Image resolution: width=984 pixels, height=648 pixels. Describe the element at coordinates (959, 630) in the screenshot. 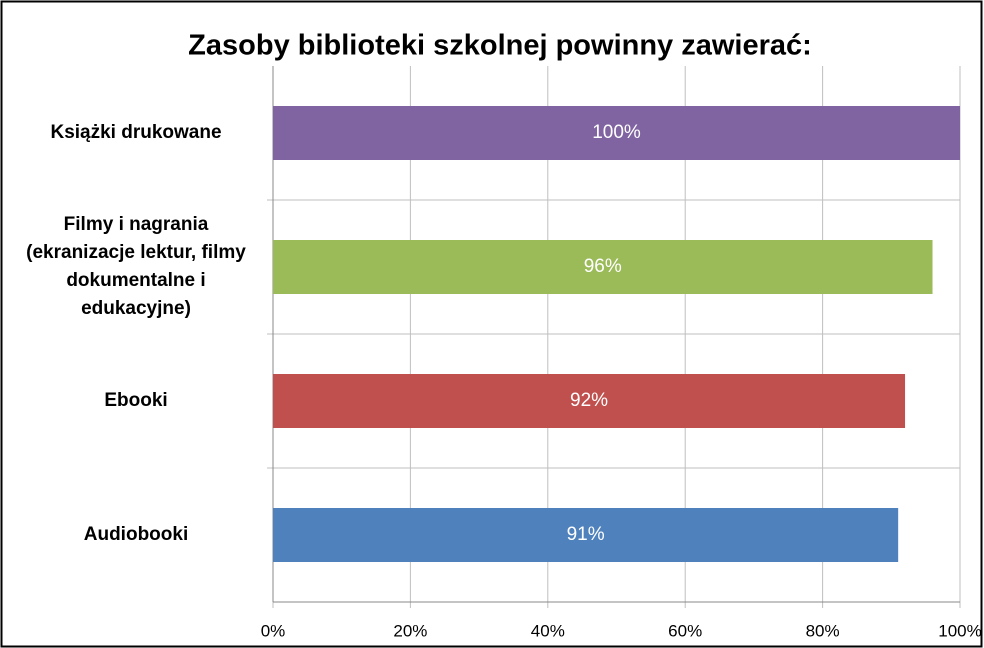

I see `x-tick-label: 100%` at that location.